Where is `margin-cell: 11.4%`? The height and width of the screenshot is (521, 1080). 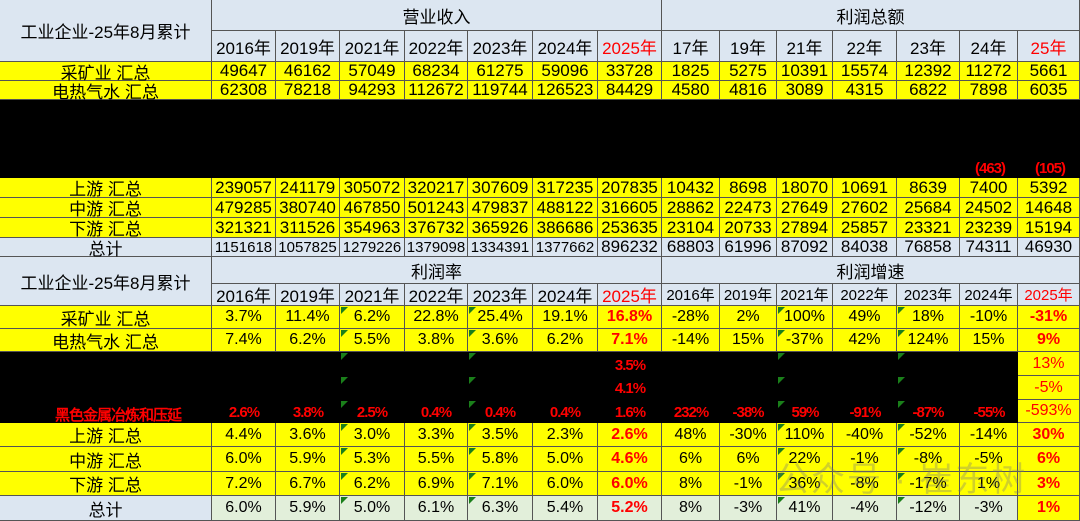
margin-cell: 11.4% is located at coordinates (308, 317).